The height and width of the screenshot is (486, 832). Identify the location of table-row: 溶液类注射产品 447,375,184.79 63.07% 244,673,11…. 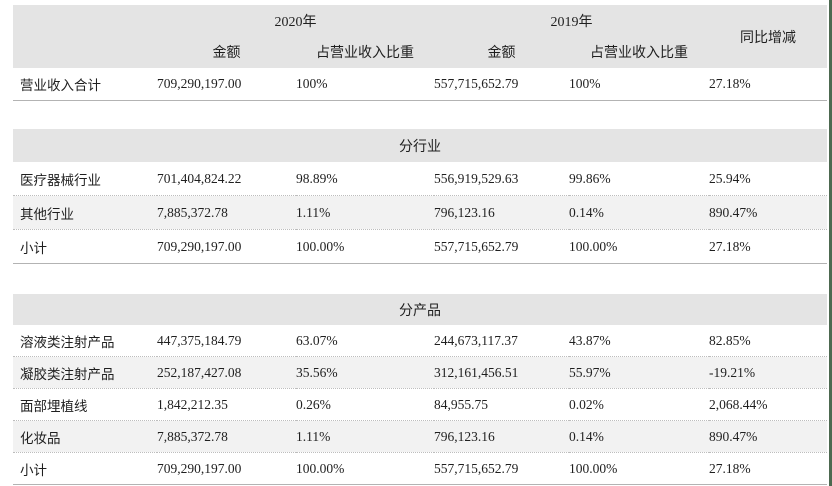
(420, 341).